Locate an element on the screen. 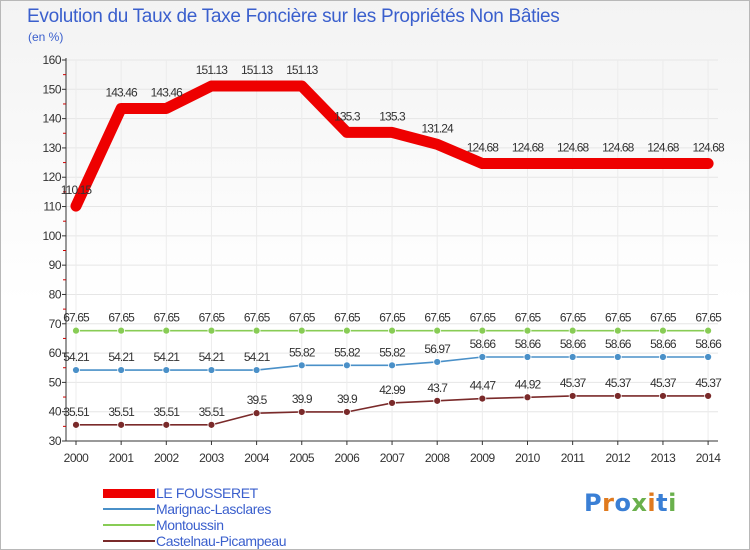 The width and height of the screenshot is (750, 550). y-tick-label: 70 is located at coordinates (55, 324).